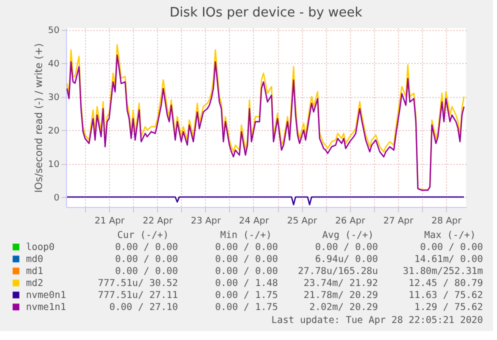  What do you see at coordinates (46, 307) in the screenshot?
I see `legend-label: nvme1n1` at bounding box center [46, 307].